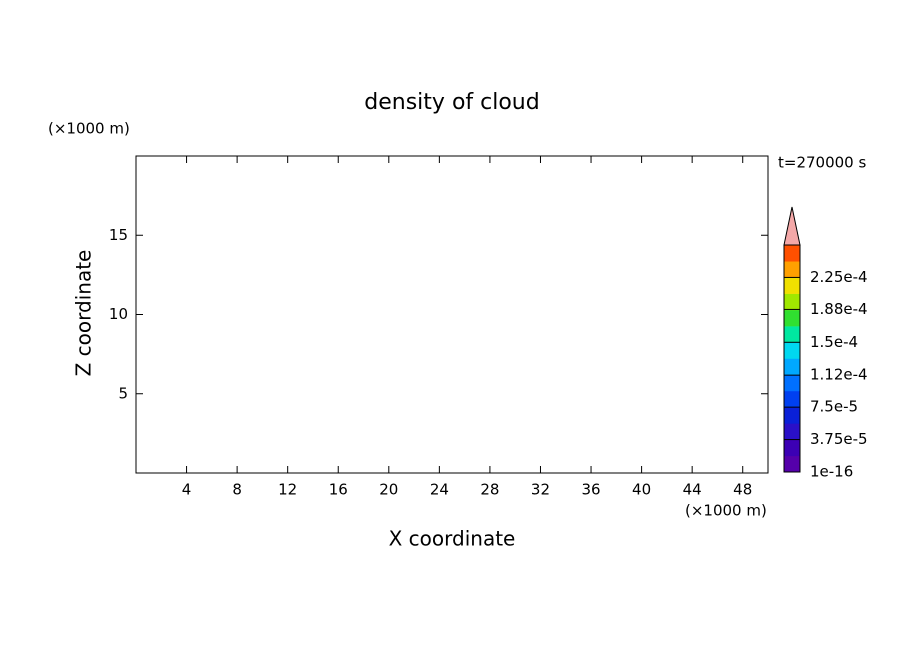  Describe the element at coordinates (726, 511) in the screenshot. I see `x-unit: (×1000 m)` at that location.